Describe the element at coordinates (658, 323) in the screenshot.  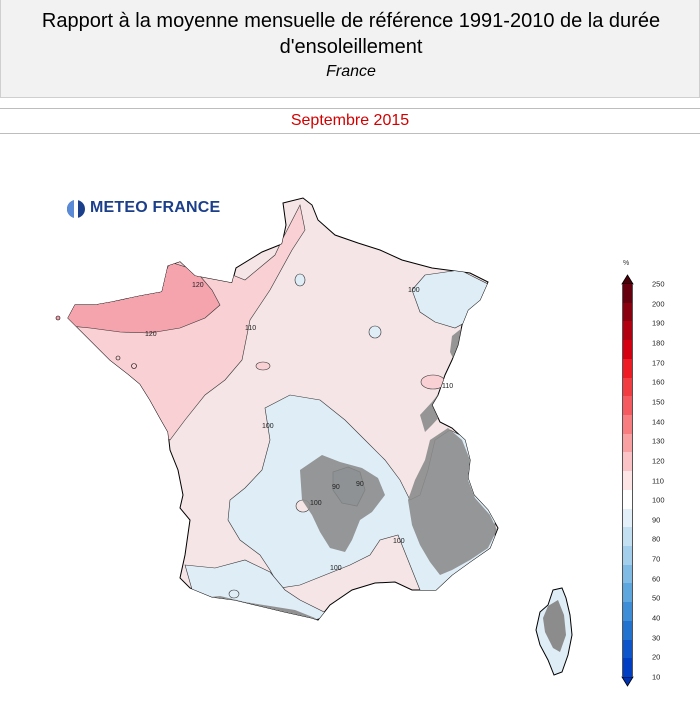
I see `legend-label: 190` at that location.